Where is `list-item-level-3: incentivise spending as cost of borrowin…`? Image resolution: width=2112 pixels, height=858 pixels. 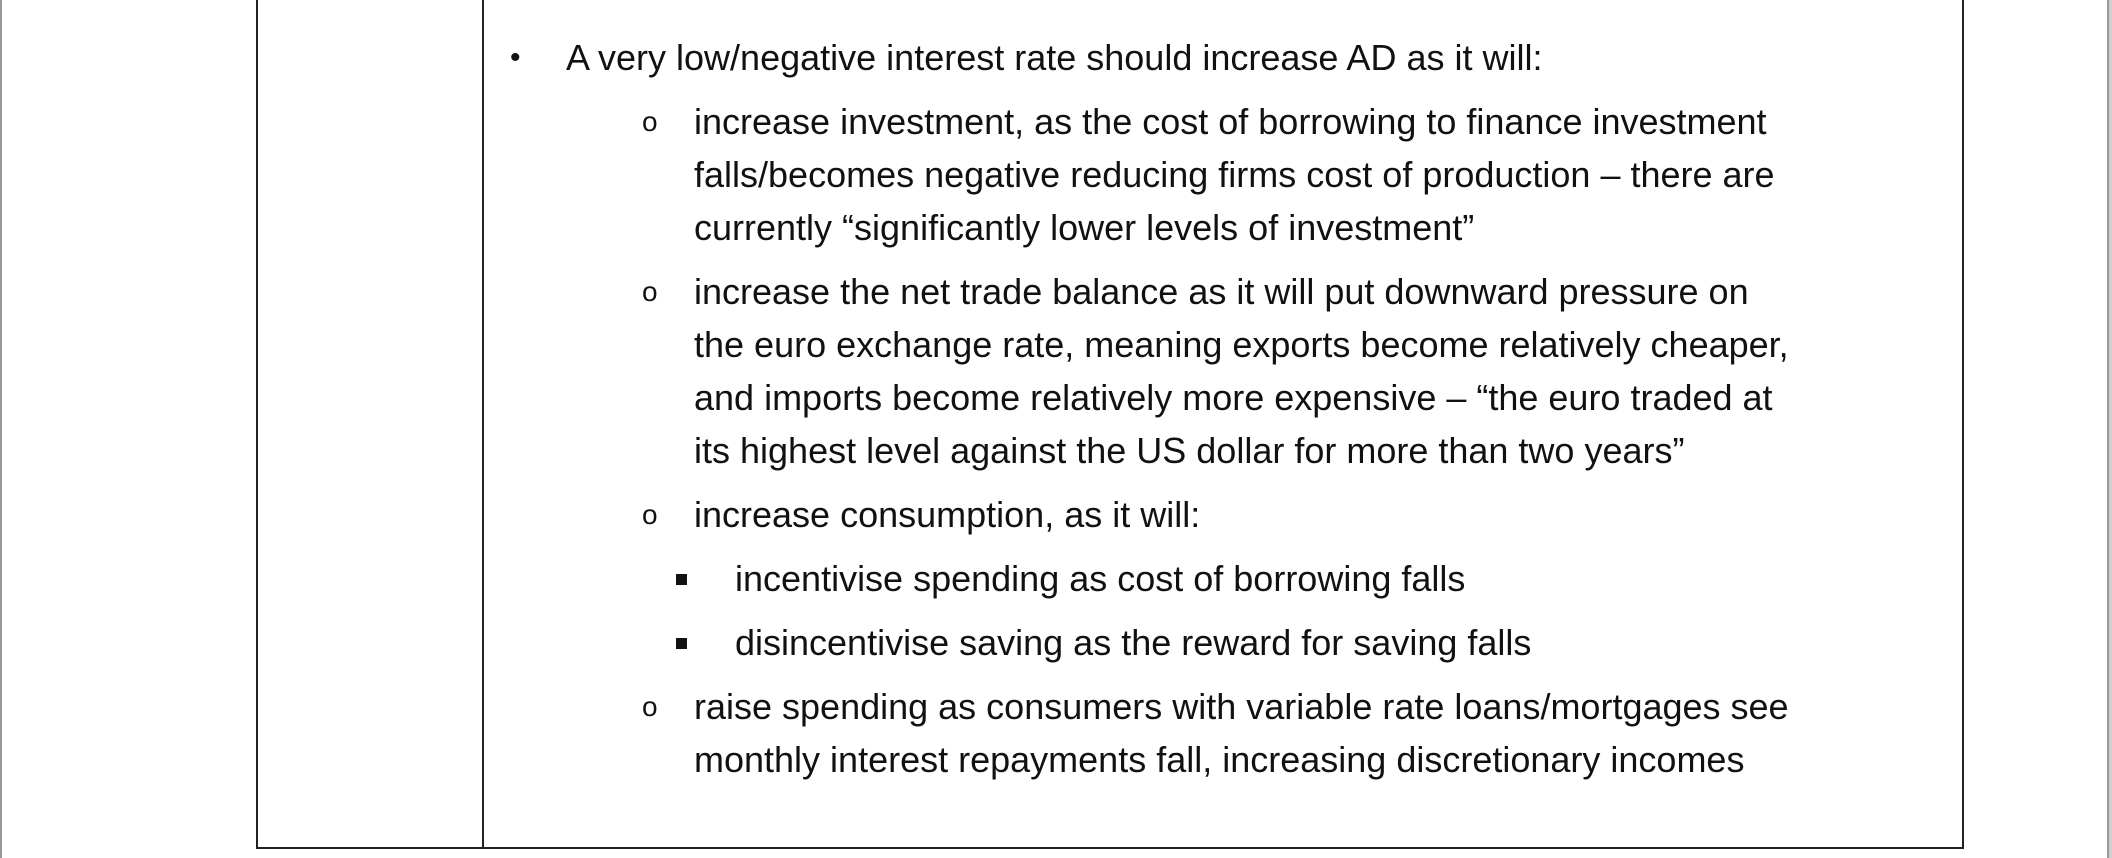
list-item-level-3: incentivise spending as cost of borrowin… is located at coordinates (1110, 578).